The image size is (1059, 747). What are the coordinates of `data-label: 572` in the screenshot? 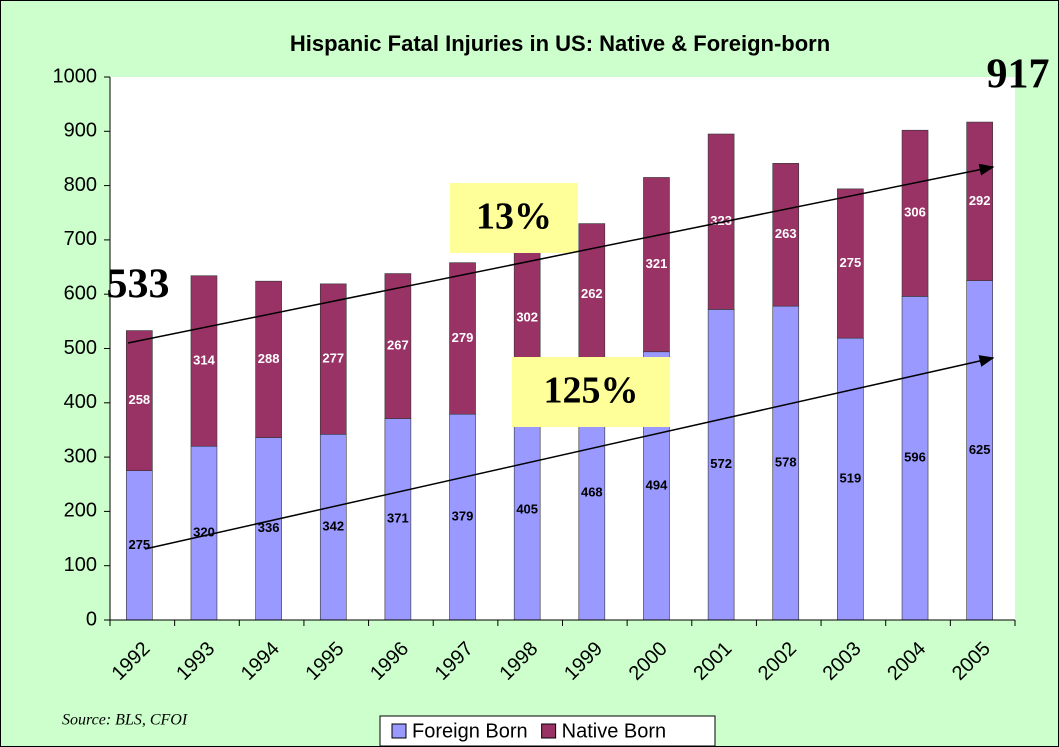 It's located at (721, 463).